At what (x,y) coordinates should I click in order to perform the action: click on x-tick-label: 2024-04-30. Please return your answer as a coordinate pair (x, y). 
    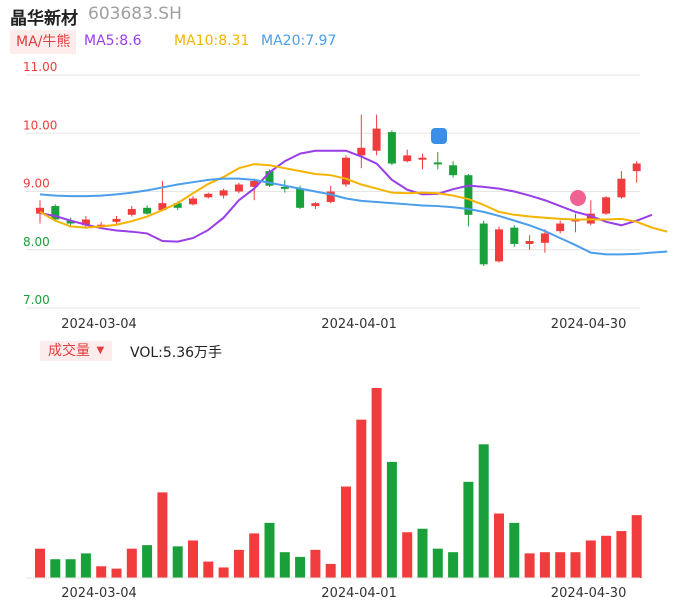
    Looking at the image, I should click on (589, 593).